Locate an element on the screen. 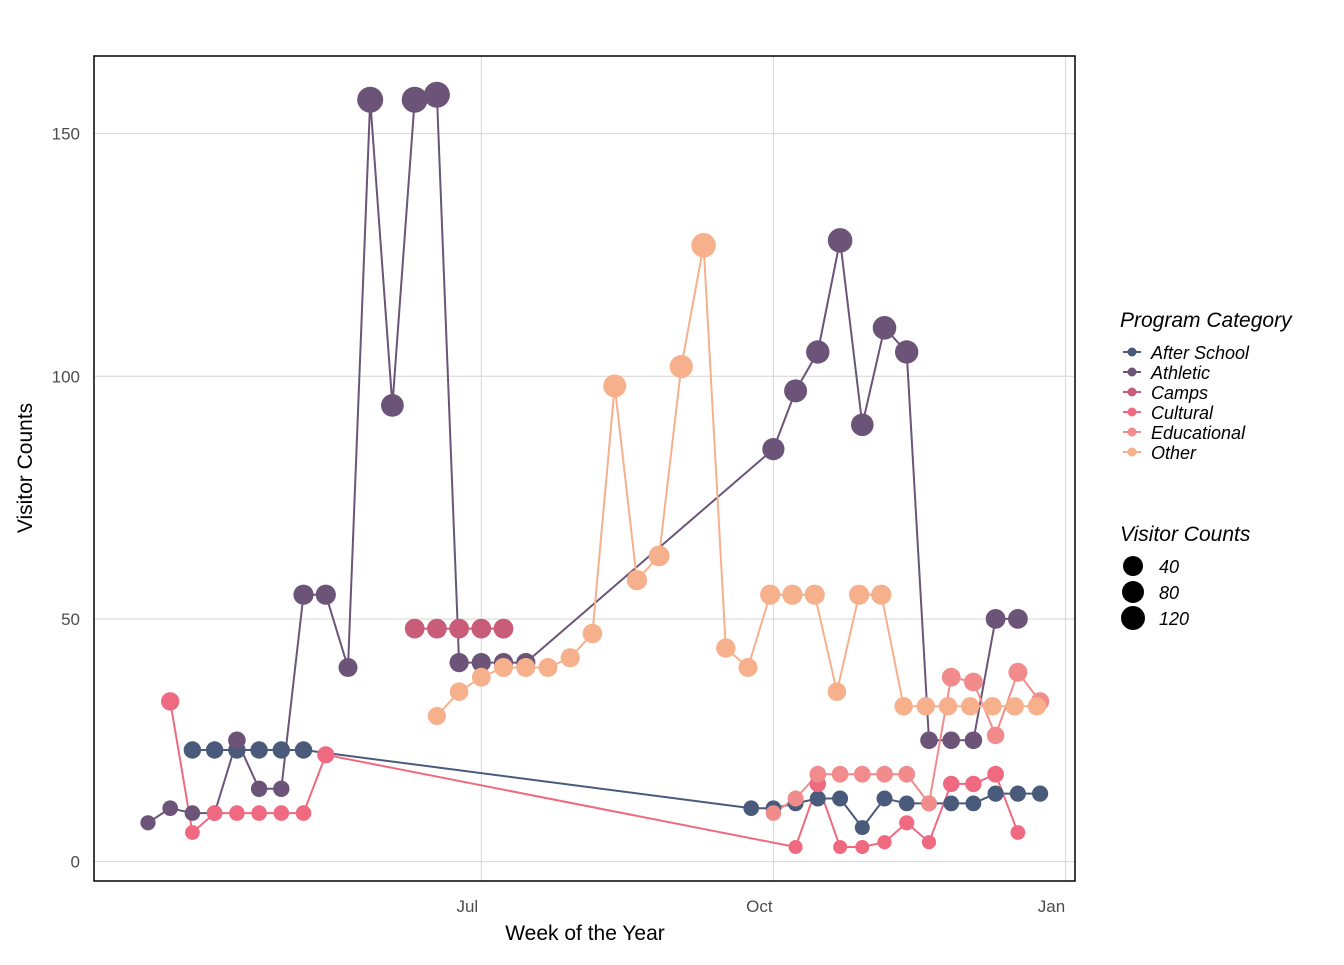 The height and width of the screenshot is (965, 1344). x-tick-label: Jan is located at coordinates (1051, 906).